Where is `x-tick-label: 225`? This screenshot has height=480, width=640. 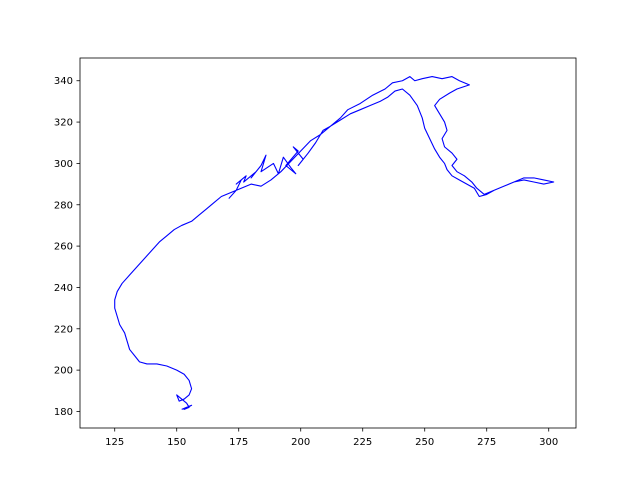 x-tick-label: 225 is located at coordinates (362, 442).